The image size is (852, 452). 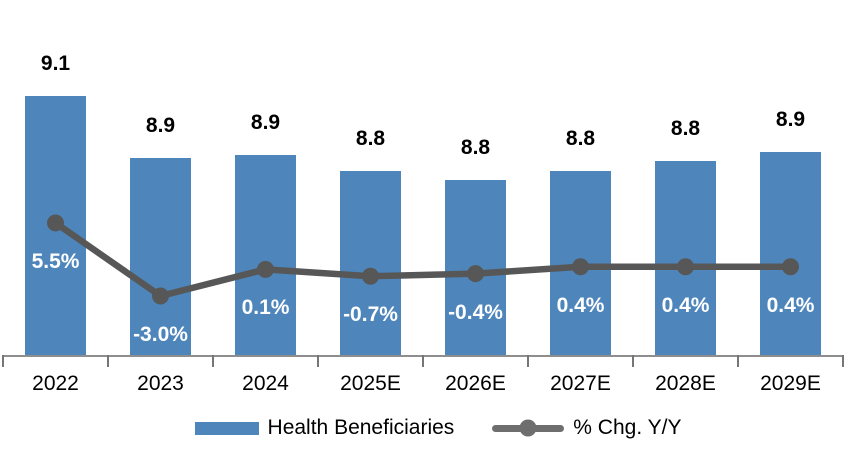 I want to click on x-axis-label: 2026E, so click(x=475, y=383).